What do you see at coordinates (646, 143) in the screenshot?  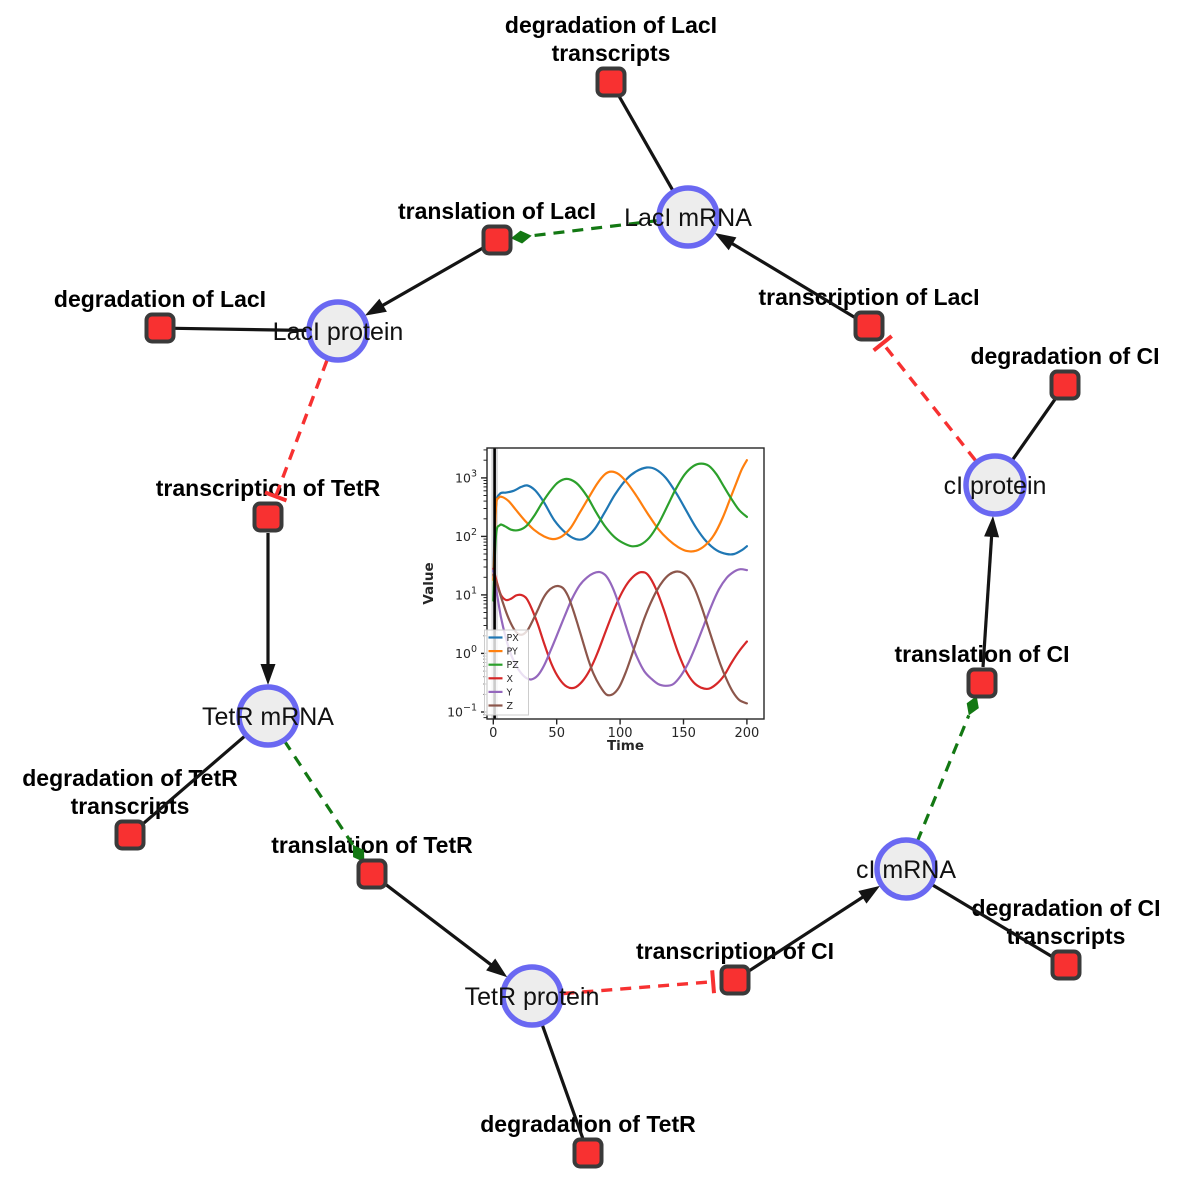 I see `edge-lacI_mRNA-deg_lacI_tx` at bounding box center [646, 143].